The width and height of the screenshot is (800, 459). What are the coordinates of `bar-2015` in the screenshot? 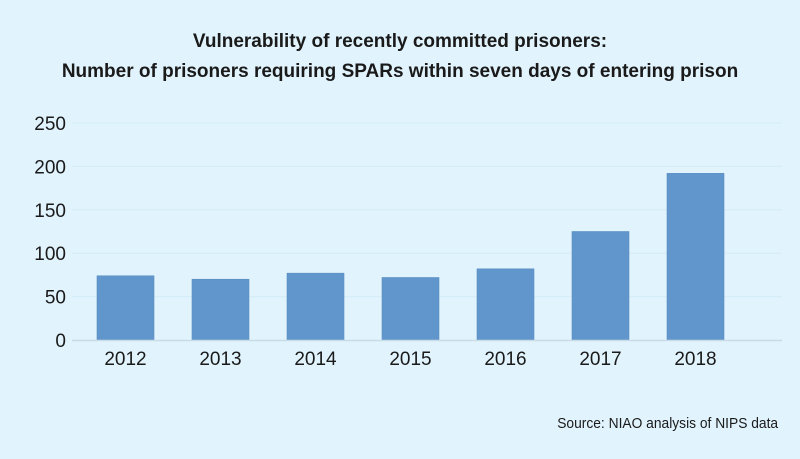 It's located at (410, 309).